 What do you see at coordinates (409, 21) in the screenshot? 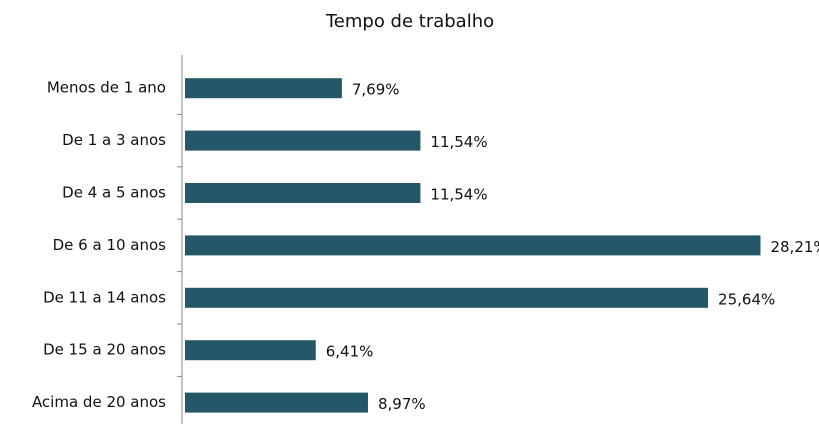
I see `chart-title: Tempo de trabalho` at bounding box center [409, 21].